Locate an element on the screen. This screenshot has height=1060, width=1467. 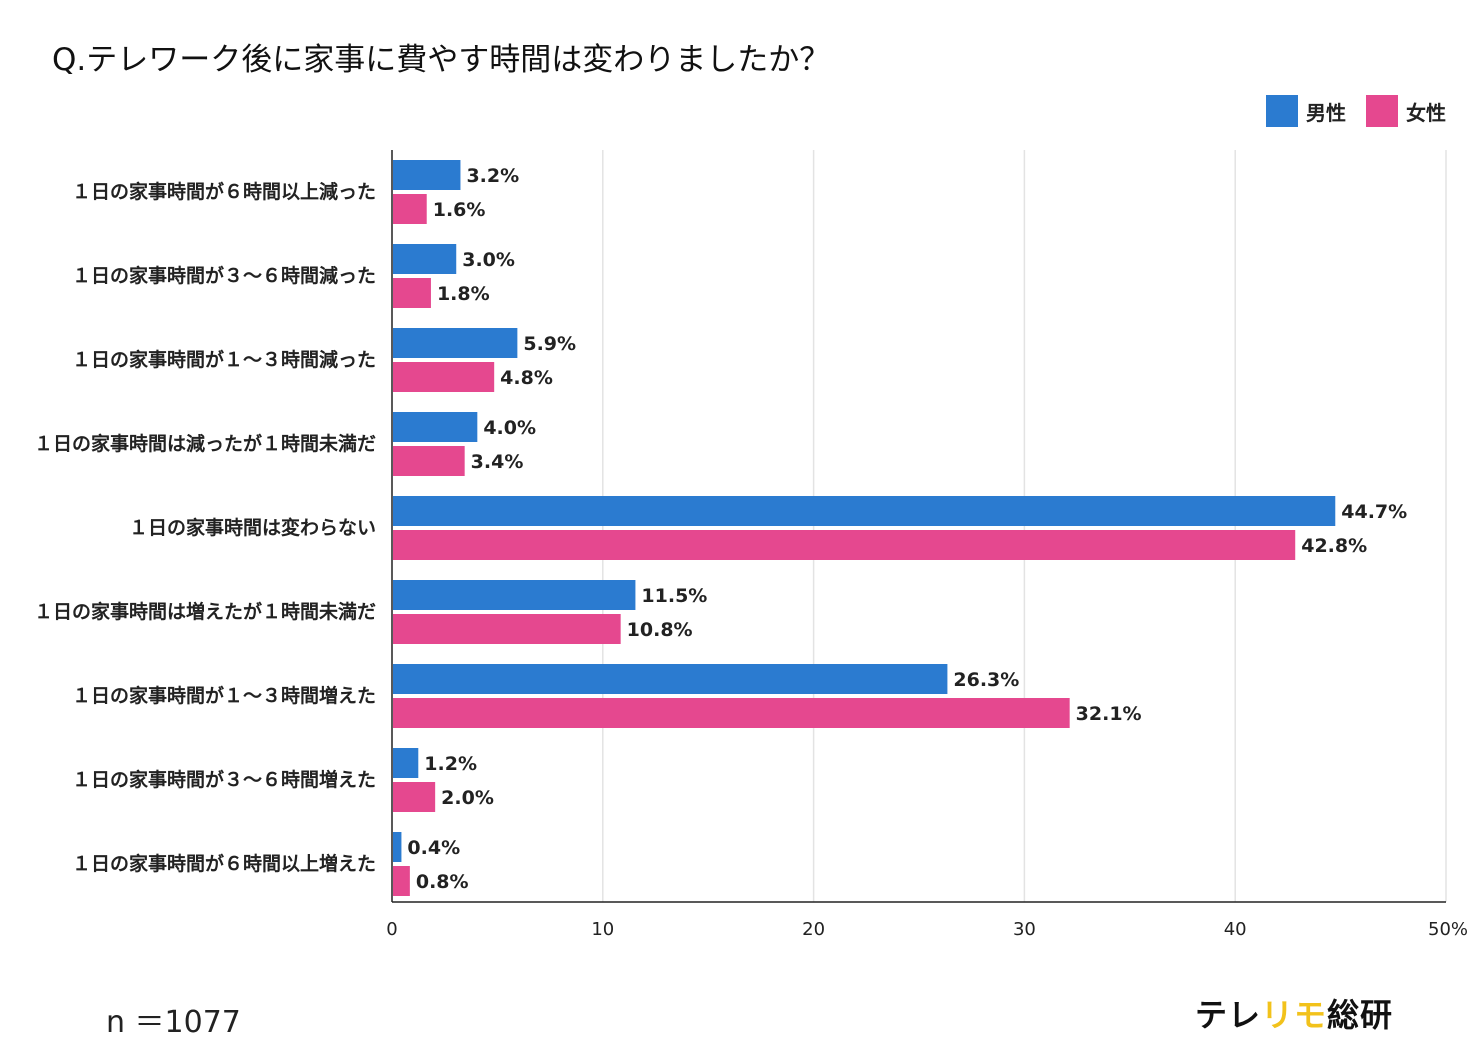
x-tick-label-40: 40 is located at coordinates (1235, 929).